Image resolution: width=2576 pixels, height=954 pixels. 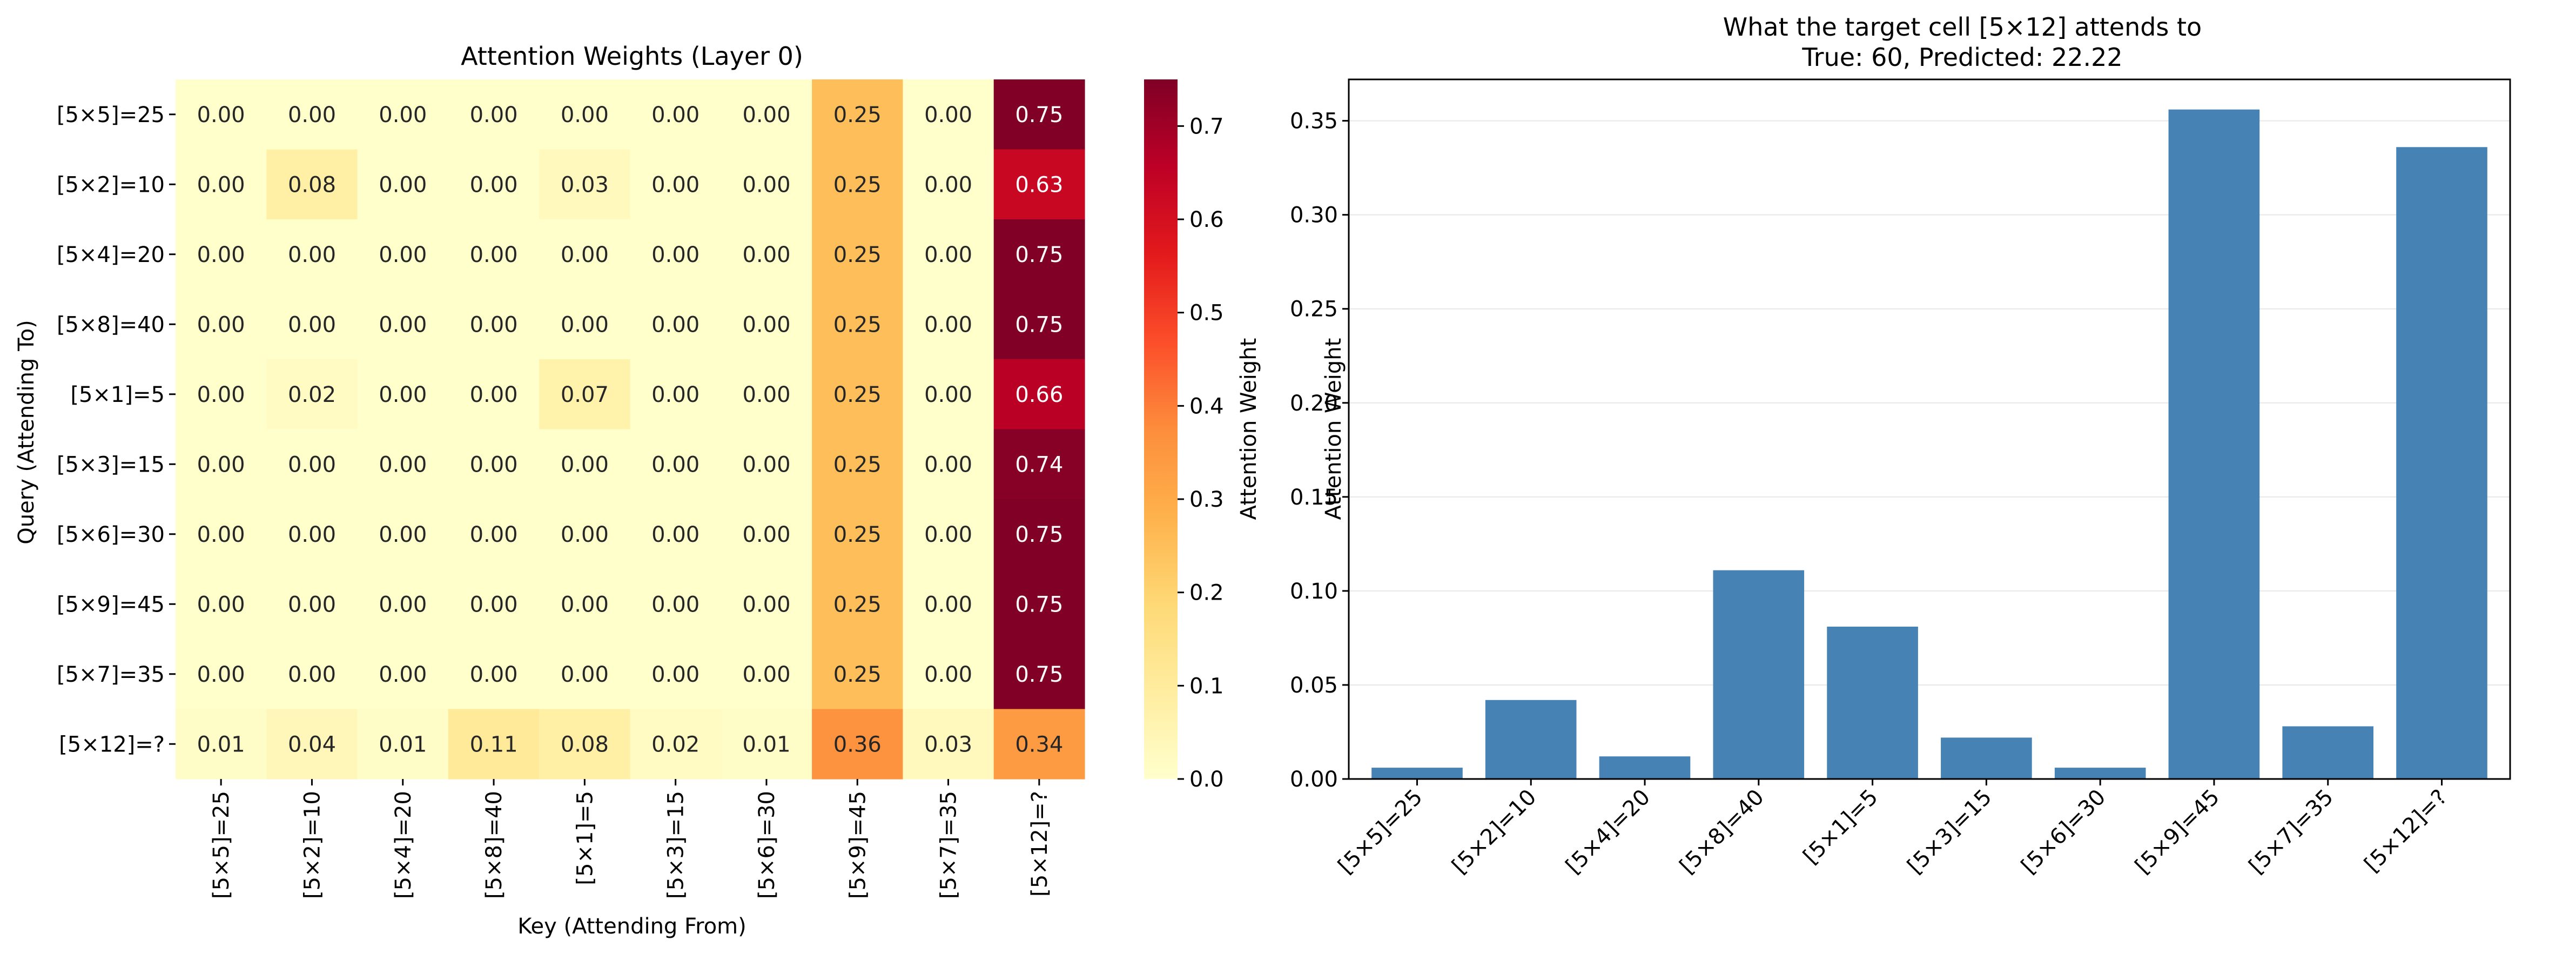 I want to click on bar-x-tick-label: [5×1]=5, so click(x=1841, y=827).